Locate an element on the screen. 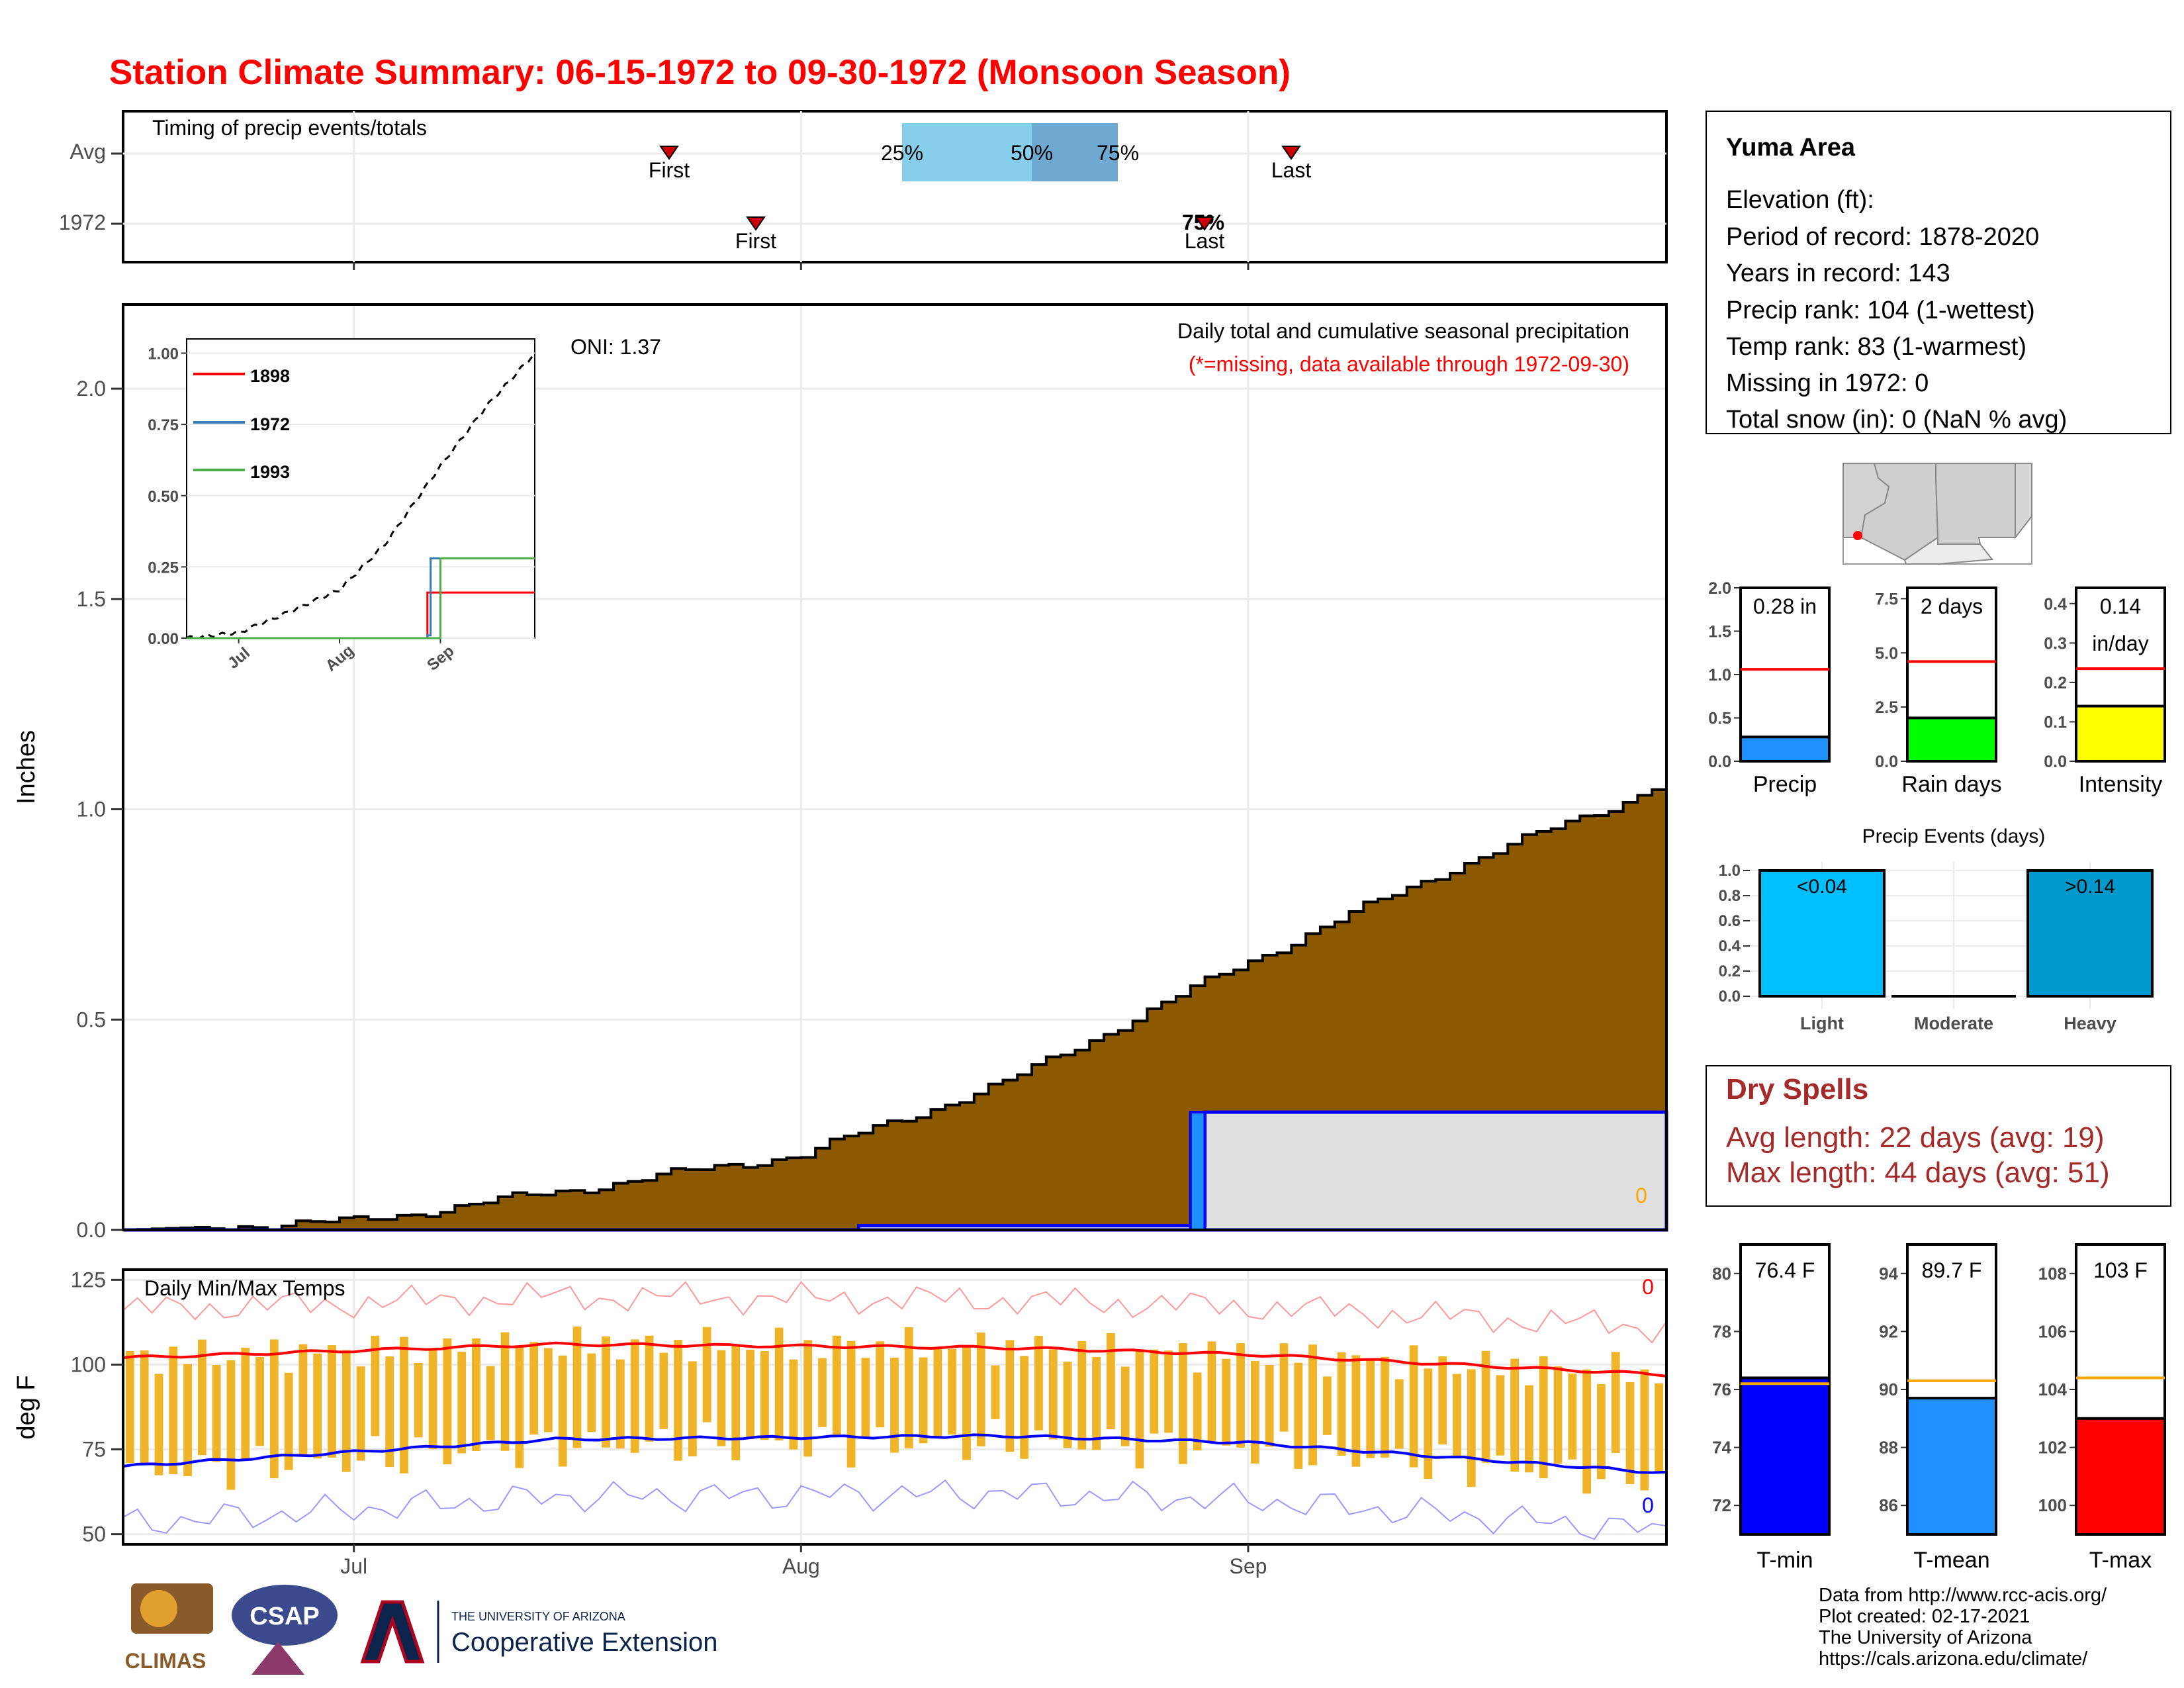  mini-bar-chart-2: 0.0 0.1 0.2 0.3 0.4 0.14 in/day Intensity is located at coordinates (2105, 691).